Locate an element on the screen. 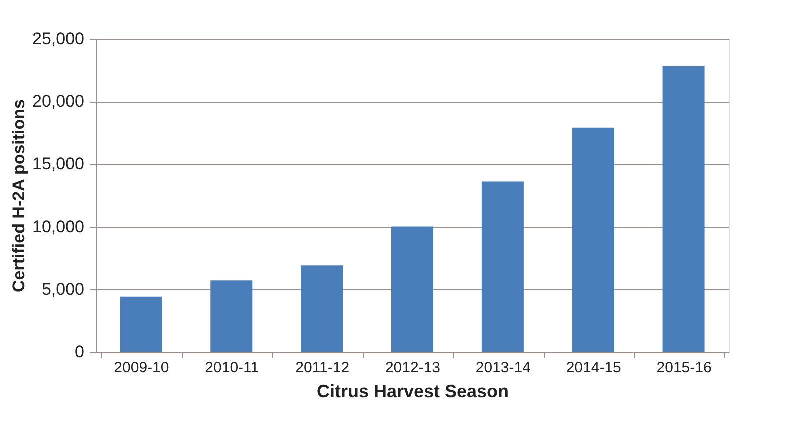 This screenshot has height=443, width=799. y-tick-label: 20,000 is located at coordinates (58, 102).